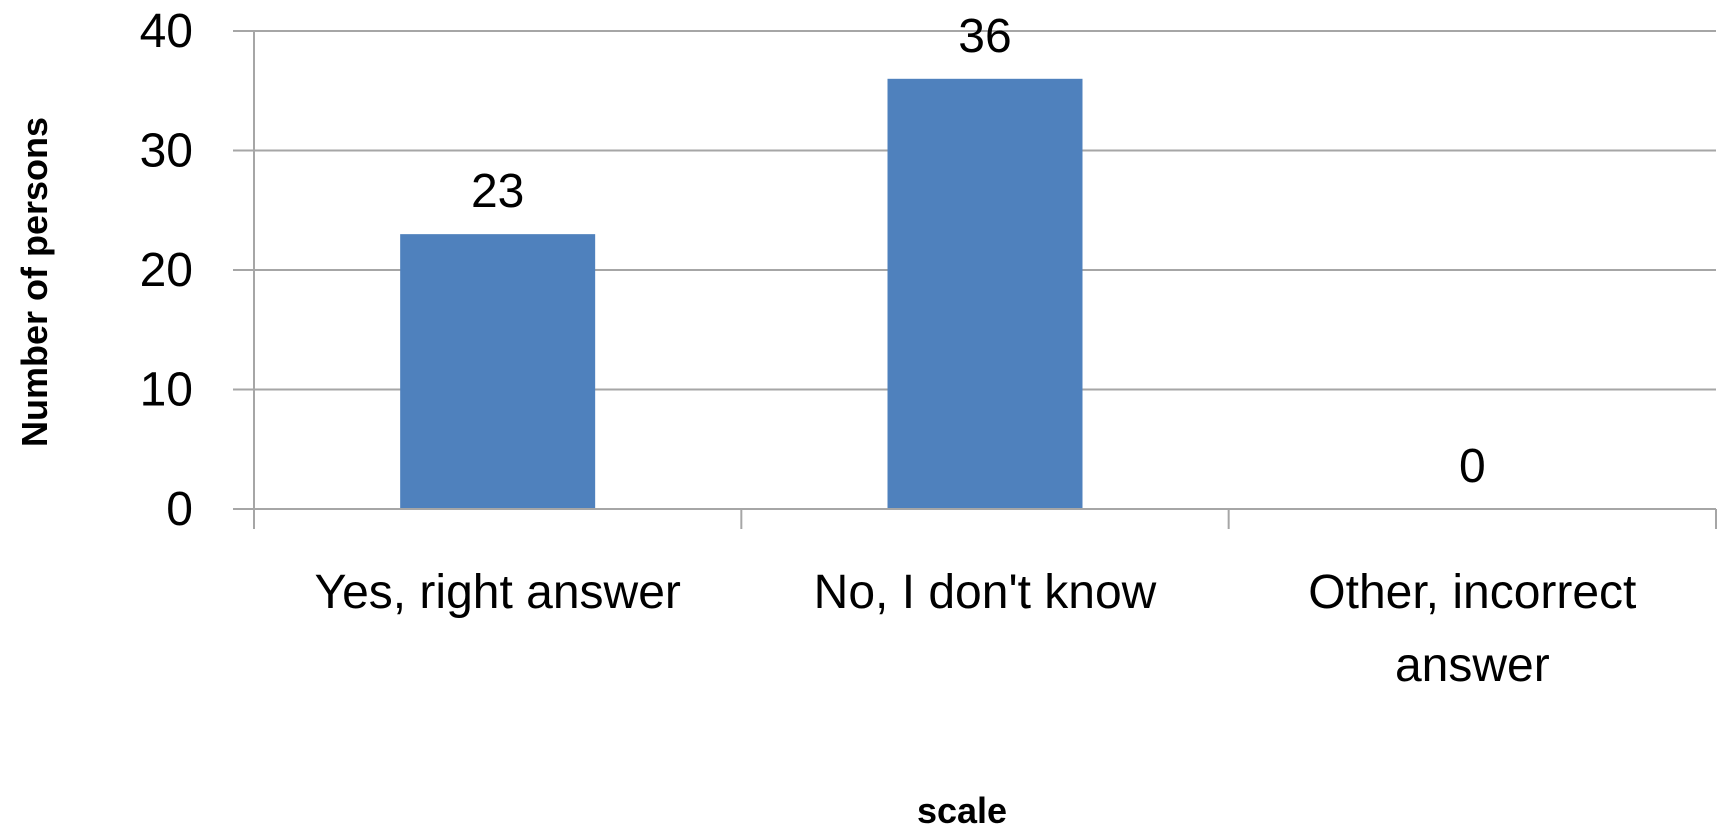 The image size is (1725, 829). Describe the element at coordinates (166, 390) in the screenshot. I see `y-tick-label: 10` at that location.